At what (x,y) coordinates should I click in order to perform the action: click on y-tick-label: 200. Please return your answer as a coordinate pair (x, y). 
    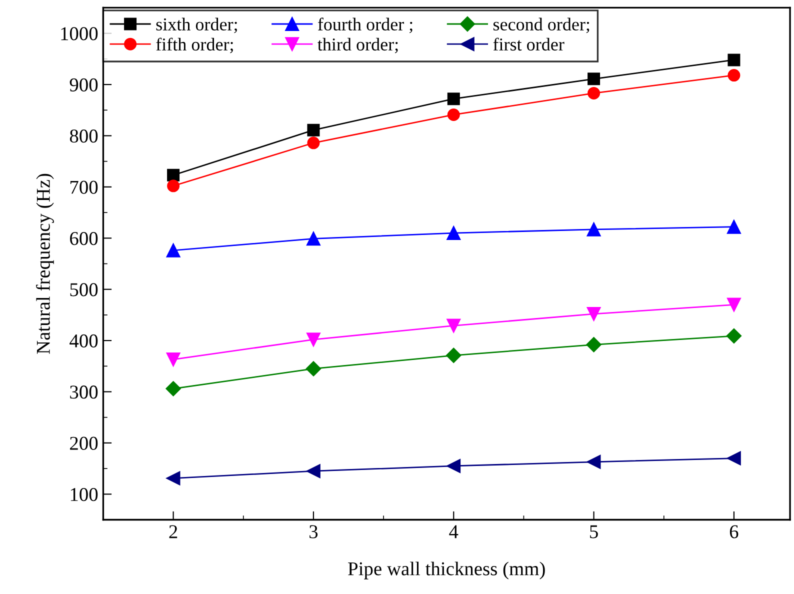
    Looking at the image, I should click on (84, 443).